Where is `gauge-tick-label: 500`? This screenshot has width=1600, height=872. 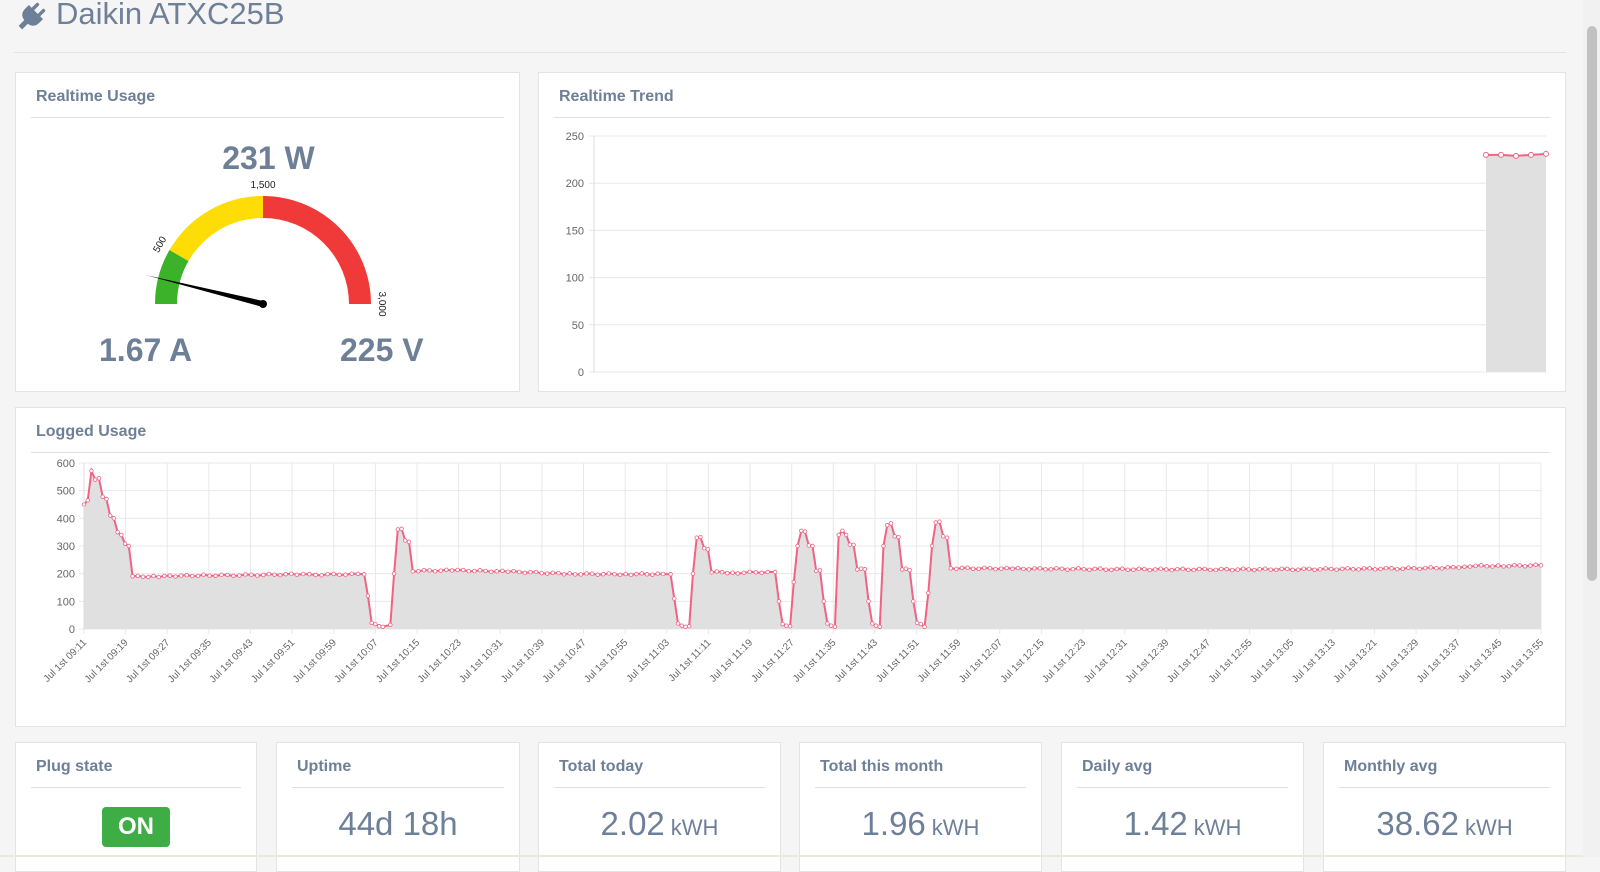
gauge-tick-label: 500 is located at coordinates (160, 244).